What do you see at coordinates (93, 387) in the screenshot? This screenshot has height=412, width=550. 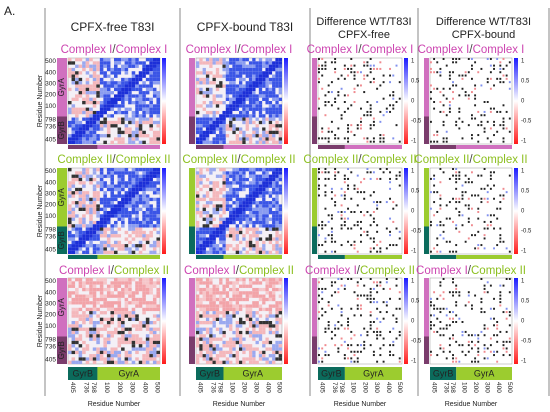 I see `x-tick-label: 798` at bounding box center [93, 387].